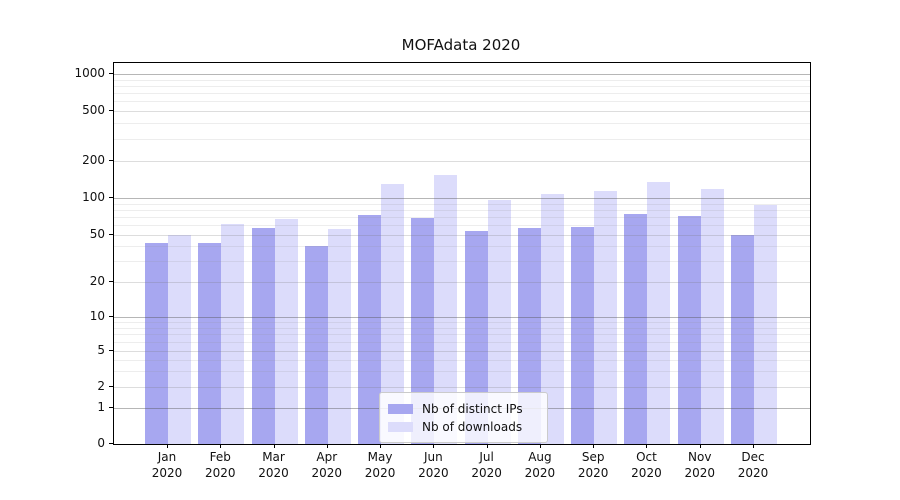 Image resolution: width=900 pixels, height=500 pixels. I want to click on bar-nb-of-distinct-ips-aug, so click(529, 336).